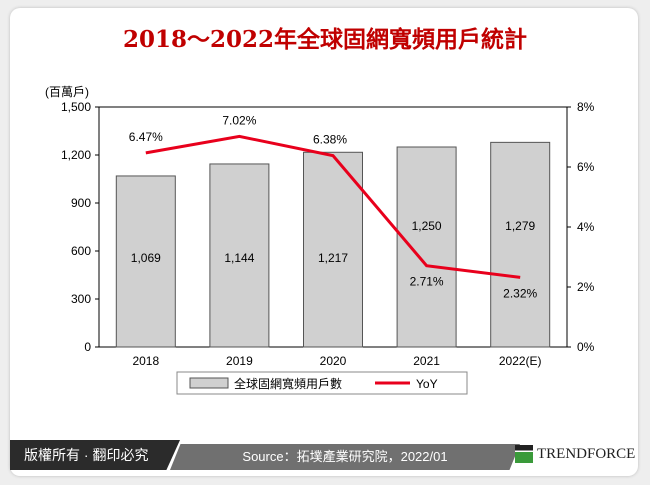 Image resolution: width=650 pixels, height=485 pixels. I want to click on y-left-unit: (百萬戶), so click(67, 92).